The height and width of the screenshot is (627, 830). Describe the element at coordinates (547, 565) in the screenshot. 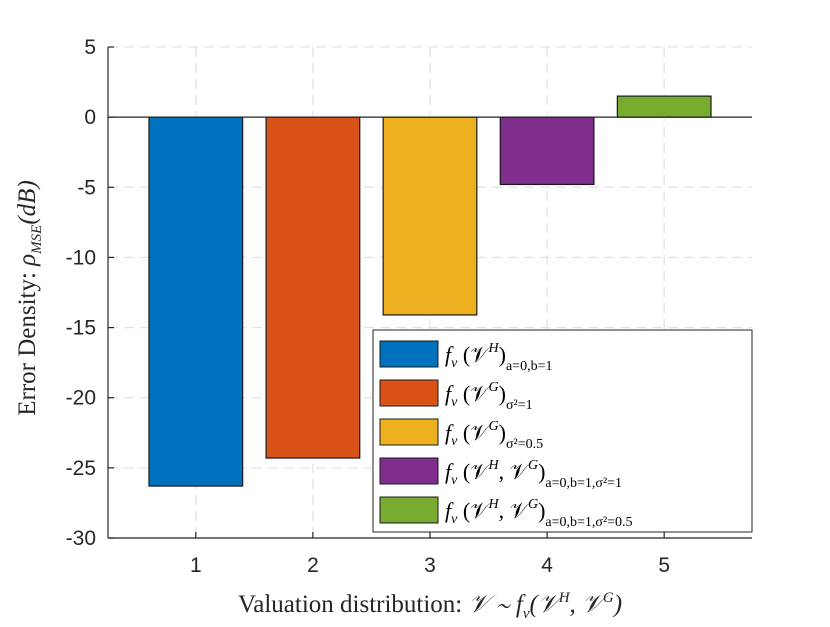

I see `x-tick-label: 4` at that location.